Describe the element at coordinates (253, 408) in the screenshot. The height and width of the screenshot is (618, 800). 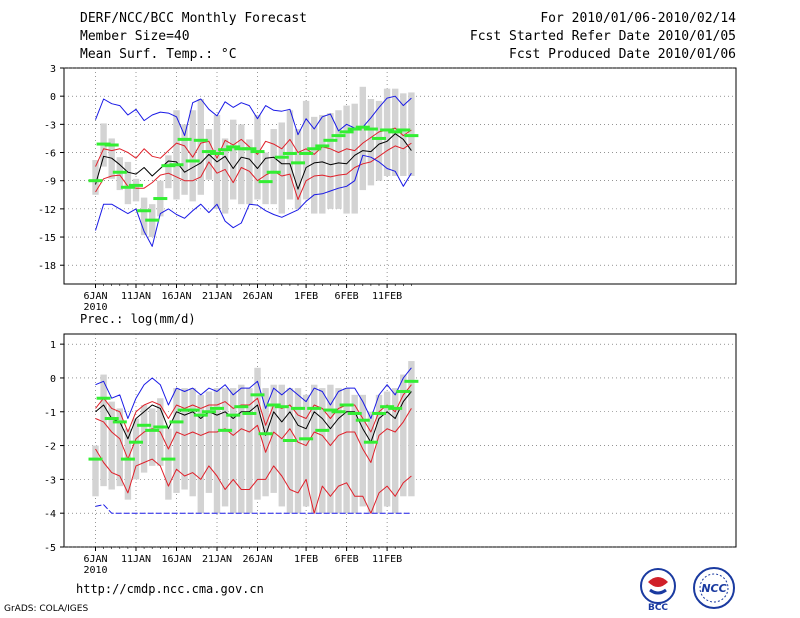
I see `upper-spread-line` at that location.